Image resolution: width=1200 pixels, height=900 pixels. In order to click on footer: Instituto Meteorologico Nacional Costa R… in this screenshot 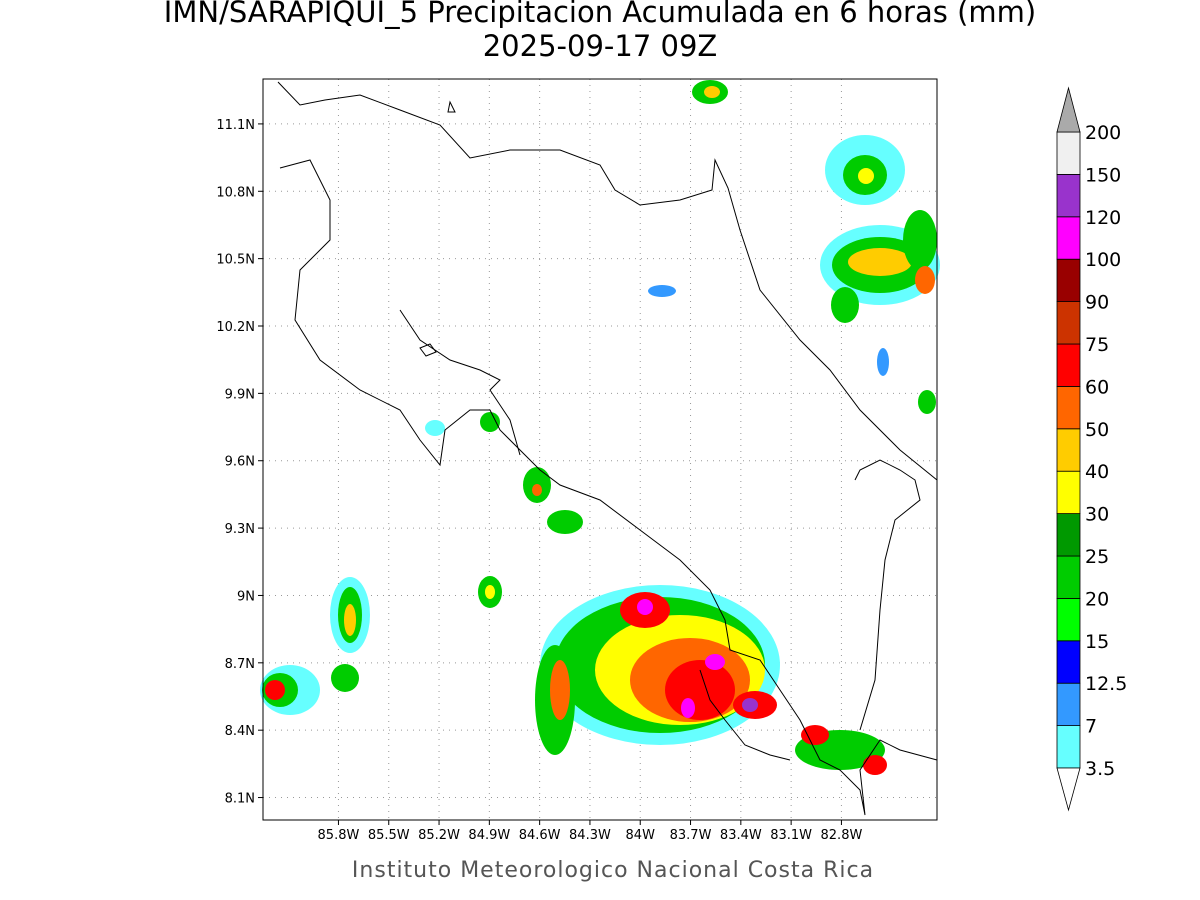, I will do `click(613, 870)`.